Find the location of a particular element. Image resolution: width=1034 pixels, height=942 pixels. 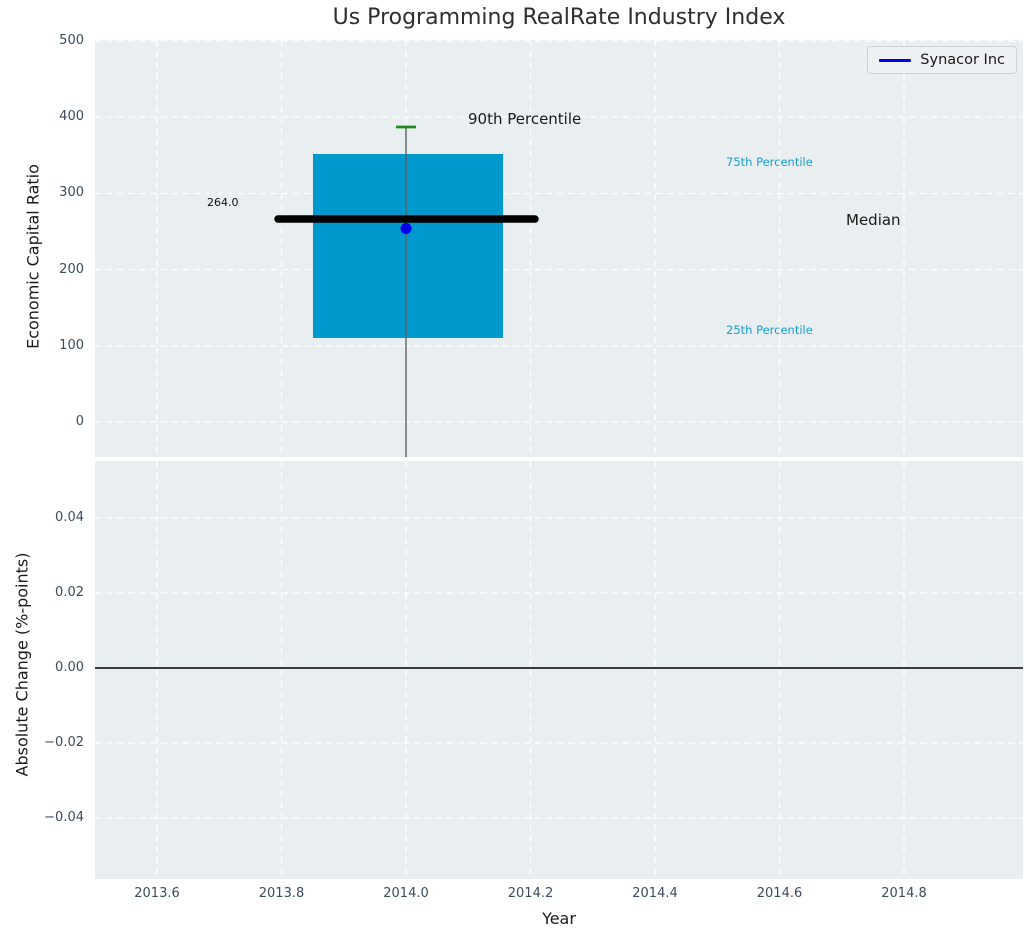

ytick-zero: 0.00 is located at coordinates (69, 667).